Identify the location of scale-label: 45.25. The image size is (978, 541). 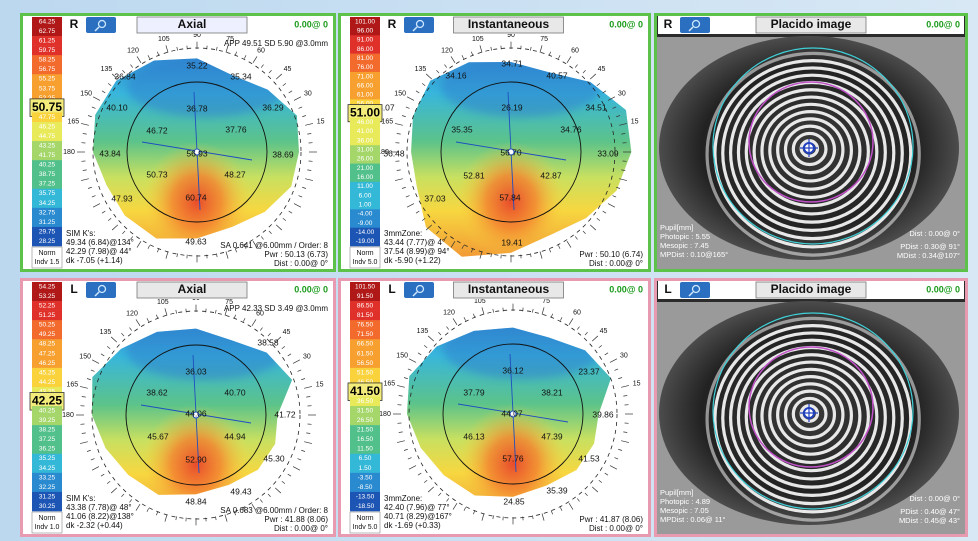
(47, 372).